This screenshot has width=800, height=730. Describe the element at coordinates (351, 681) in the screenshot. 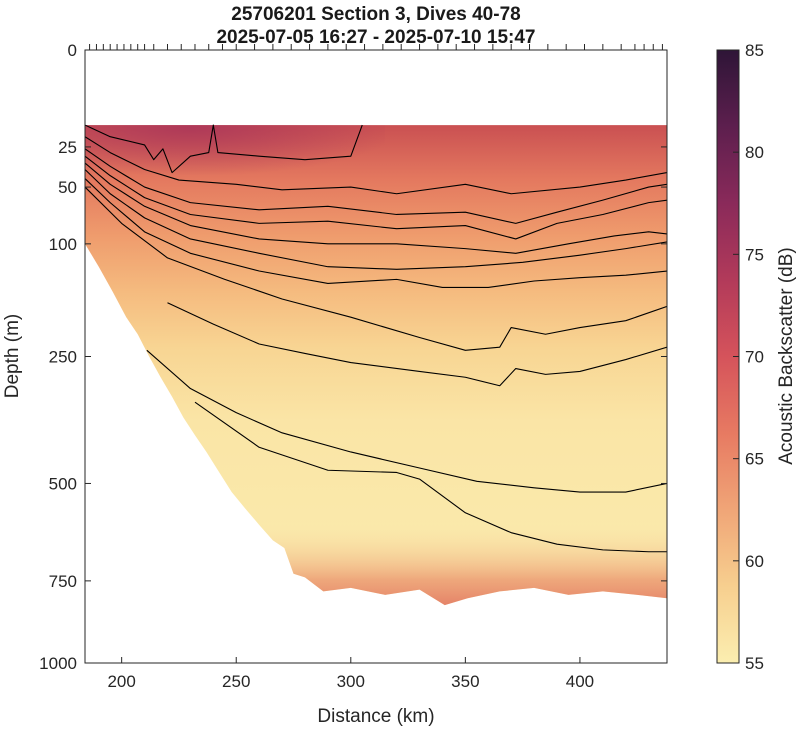

I see `x-tick-label: 300` at that location.